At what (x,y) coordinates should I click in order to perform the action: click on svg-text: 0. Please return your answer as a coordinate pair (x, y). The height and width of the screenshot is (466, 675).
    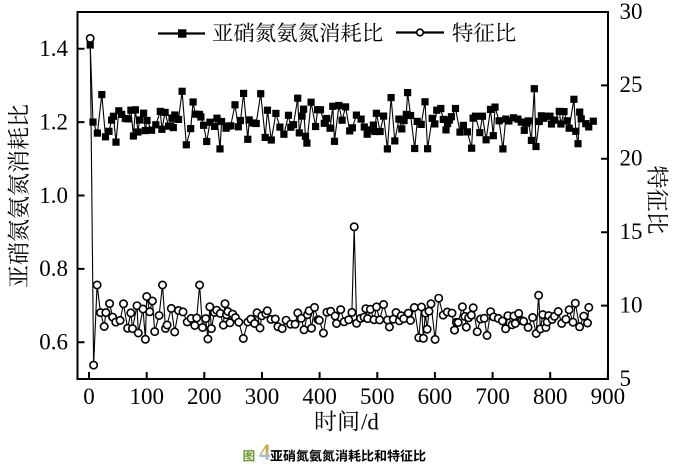
    Looking at the image, I should click on (89, 396).